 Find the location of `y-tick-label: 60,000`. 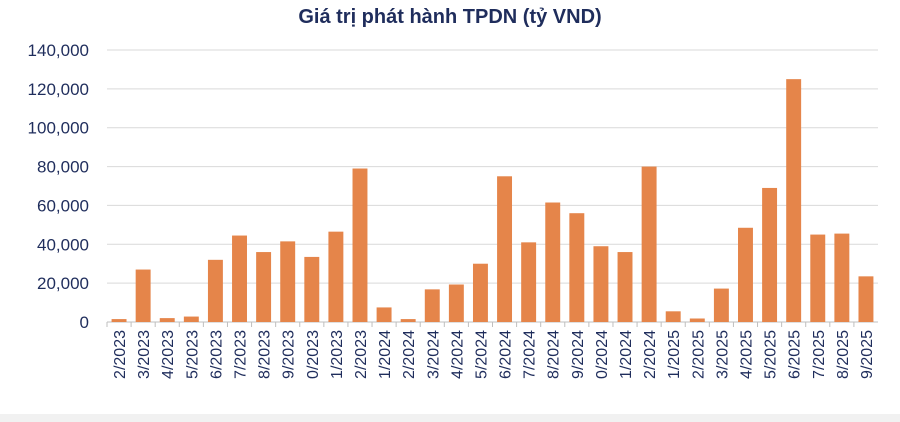

y-tick-label: 60,000 is located at coordinates (63, 205).